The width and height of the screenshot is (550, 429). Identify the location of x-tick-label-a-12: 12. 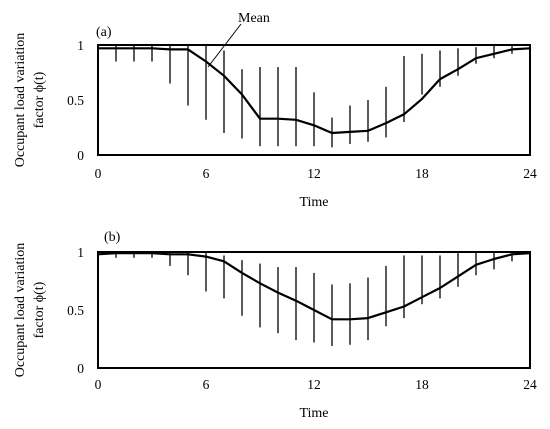
(314, 173).